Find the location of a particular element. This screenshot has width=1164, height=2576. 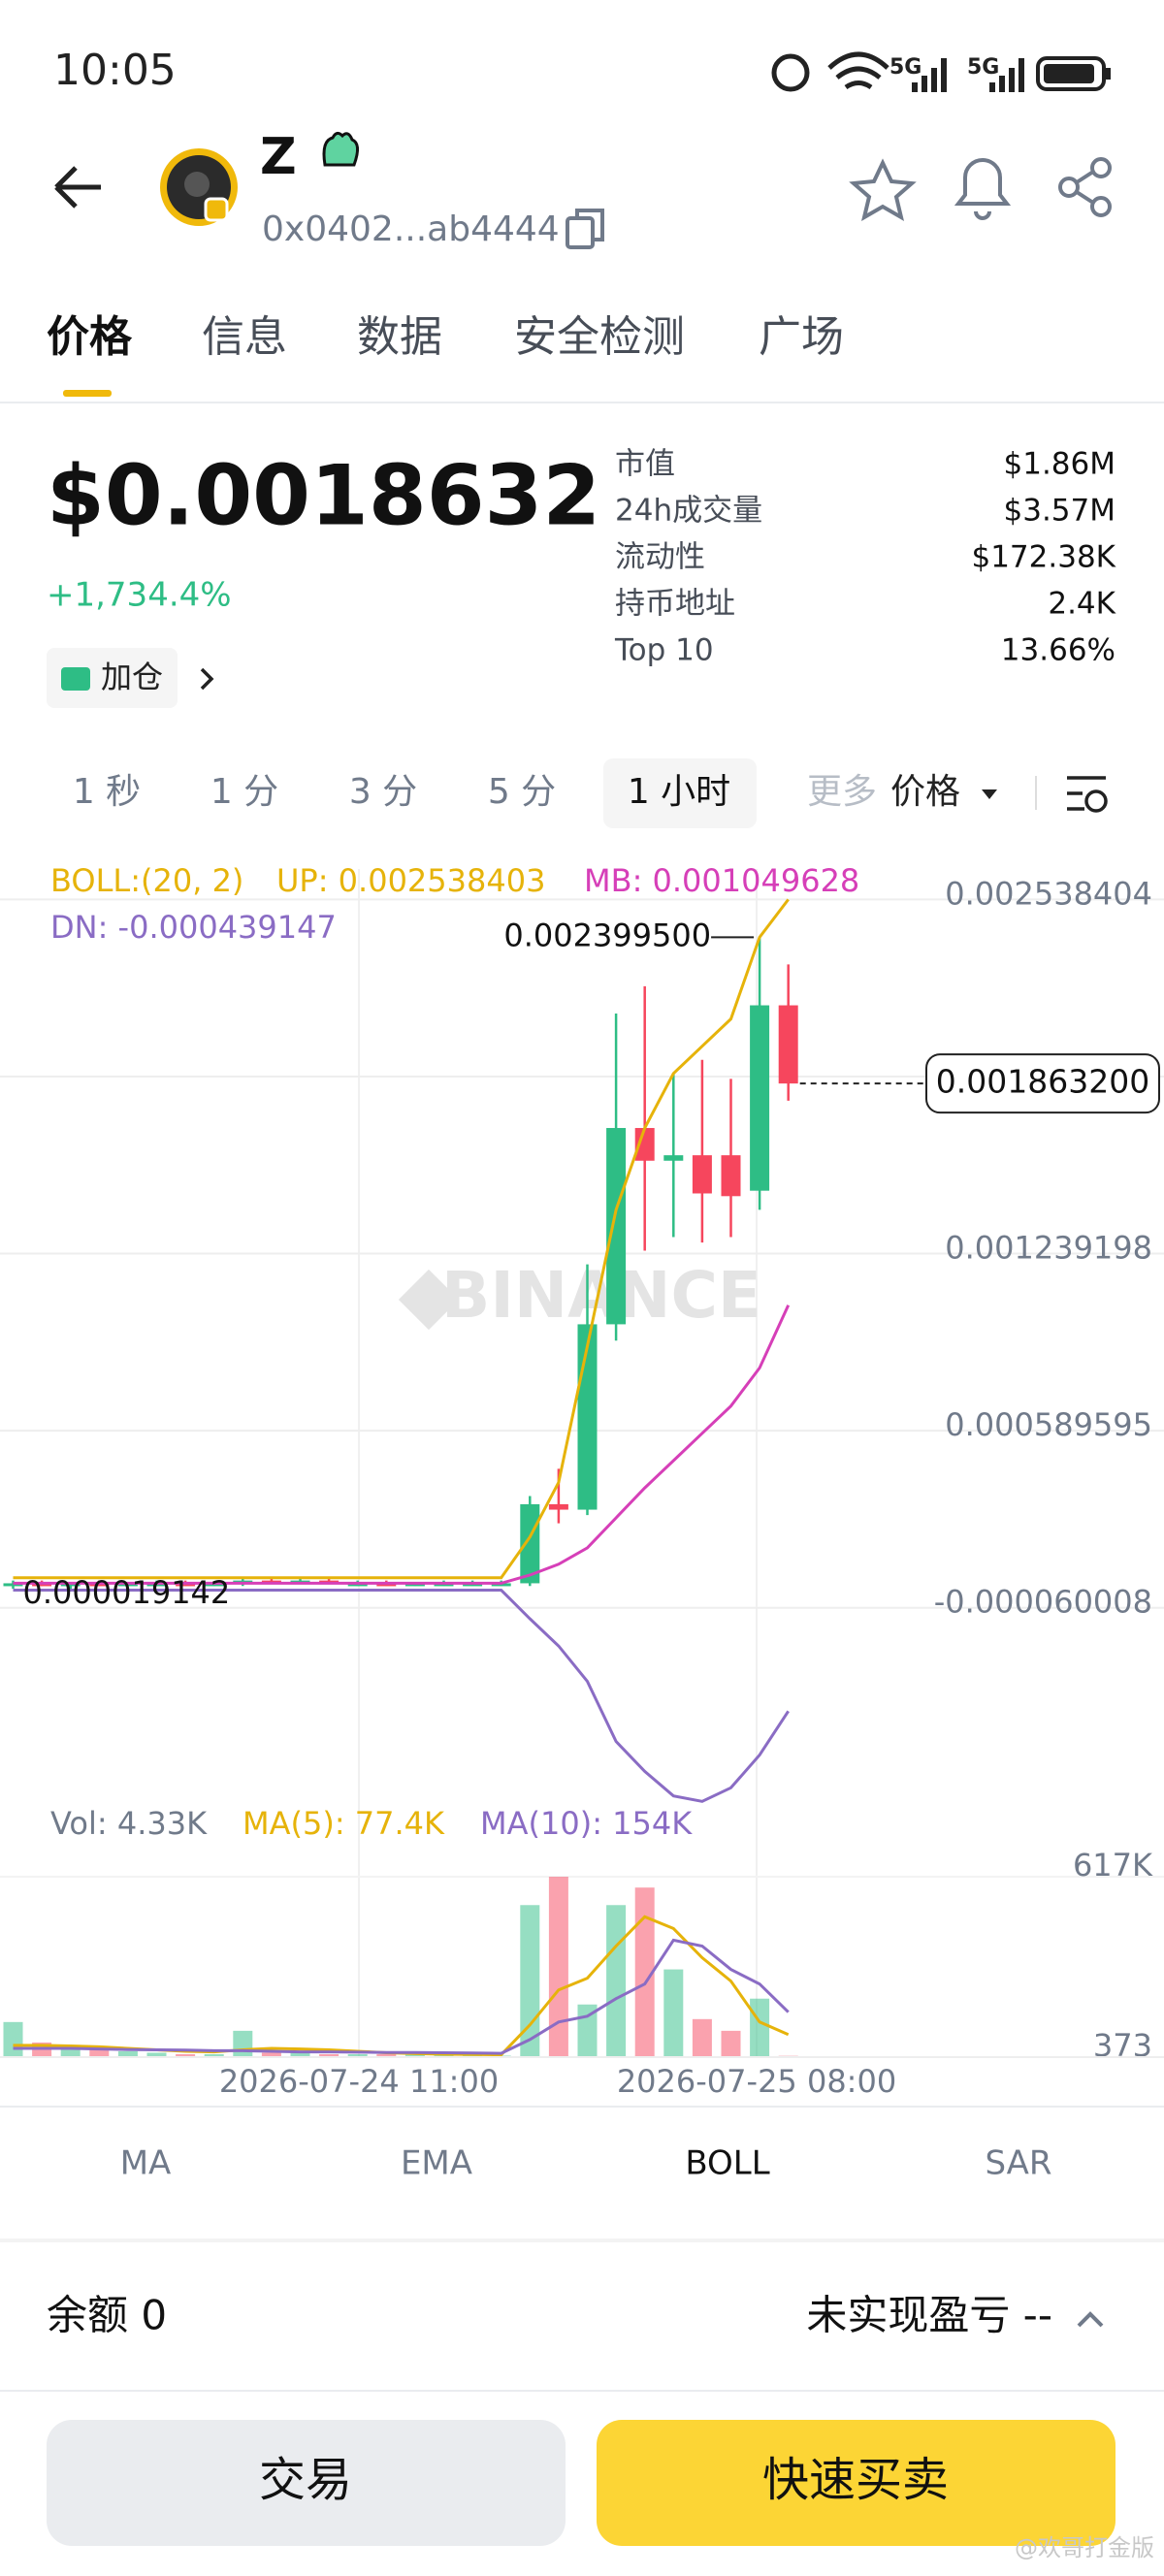

status-icons is located at coordinates (941, 71).